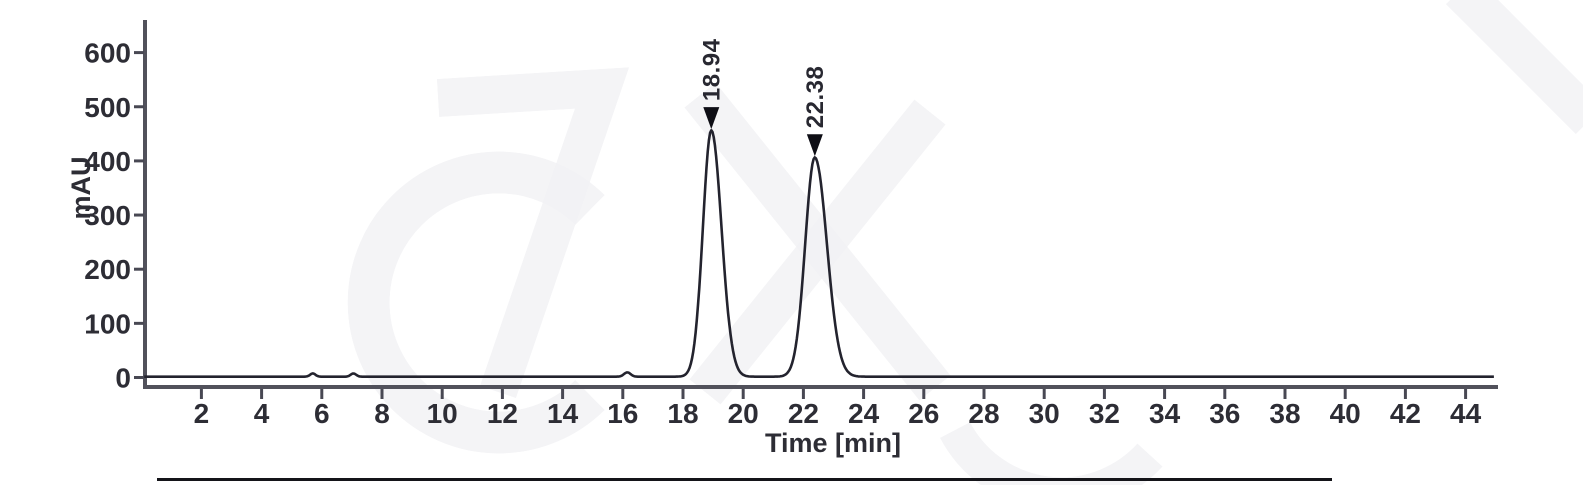 Image resolution: width=1583 pixels, height=485 pixels. Describe the element at coordinates (262, 413) in the screenshot. I see `x-tick-label: 4` at that location.